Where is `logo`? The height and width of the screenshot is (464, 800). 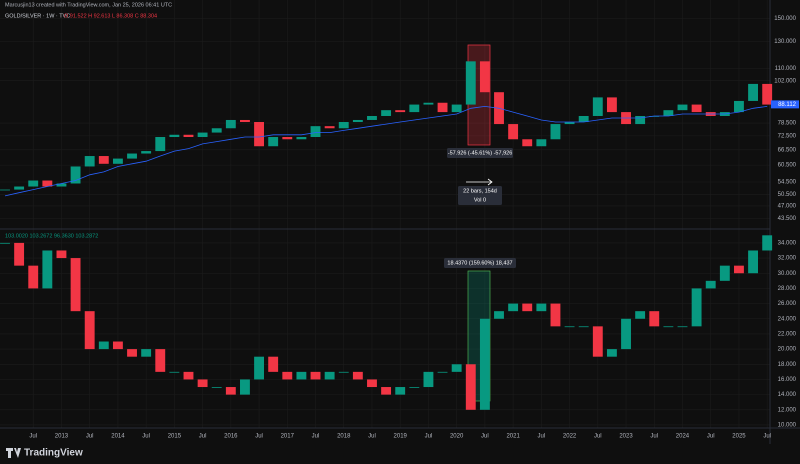 logo is located at coordinates (13, 453).